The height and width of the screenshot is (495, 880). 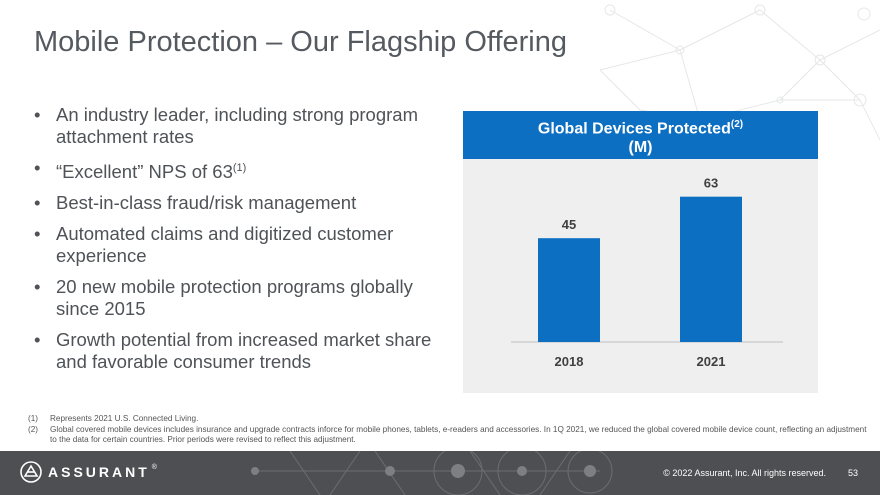 What do you see at coordinates (711, 183) in the screenshot?
I see `data-label-2021: 63` at bounding box center [711, 183].